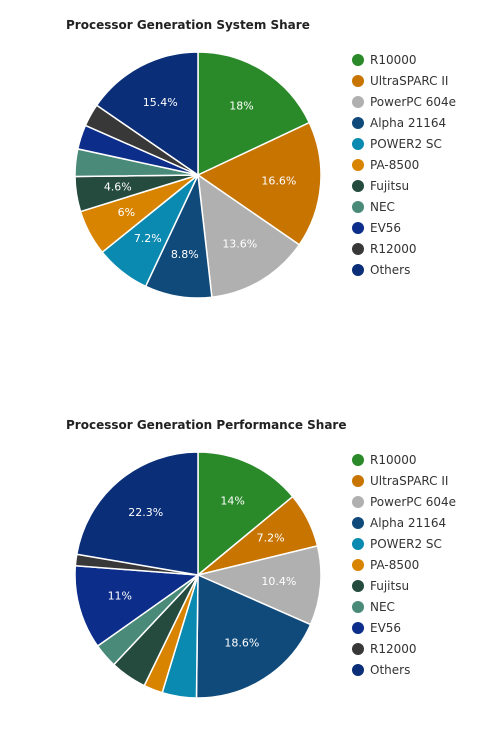  Describe the element at coordinates (188, 25) in the screenshot. I see `chart-title: Processor Generation System Share` at that location.